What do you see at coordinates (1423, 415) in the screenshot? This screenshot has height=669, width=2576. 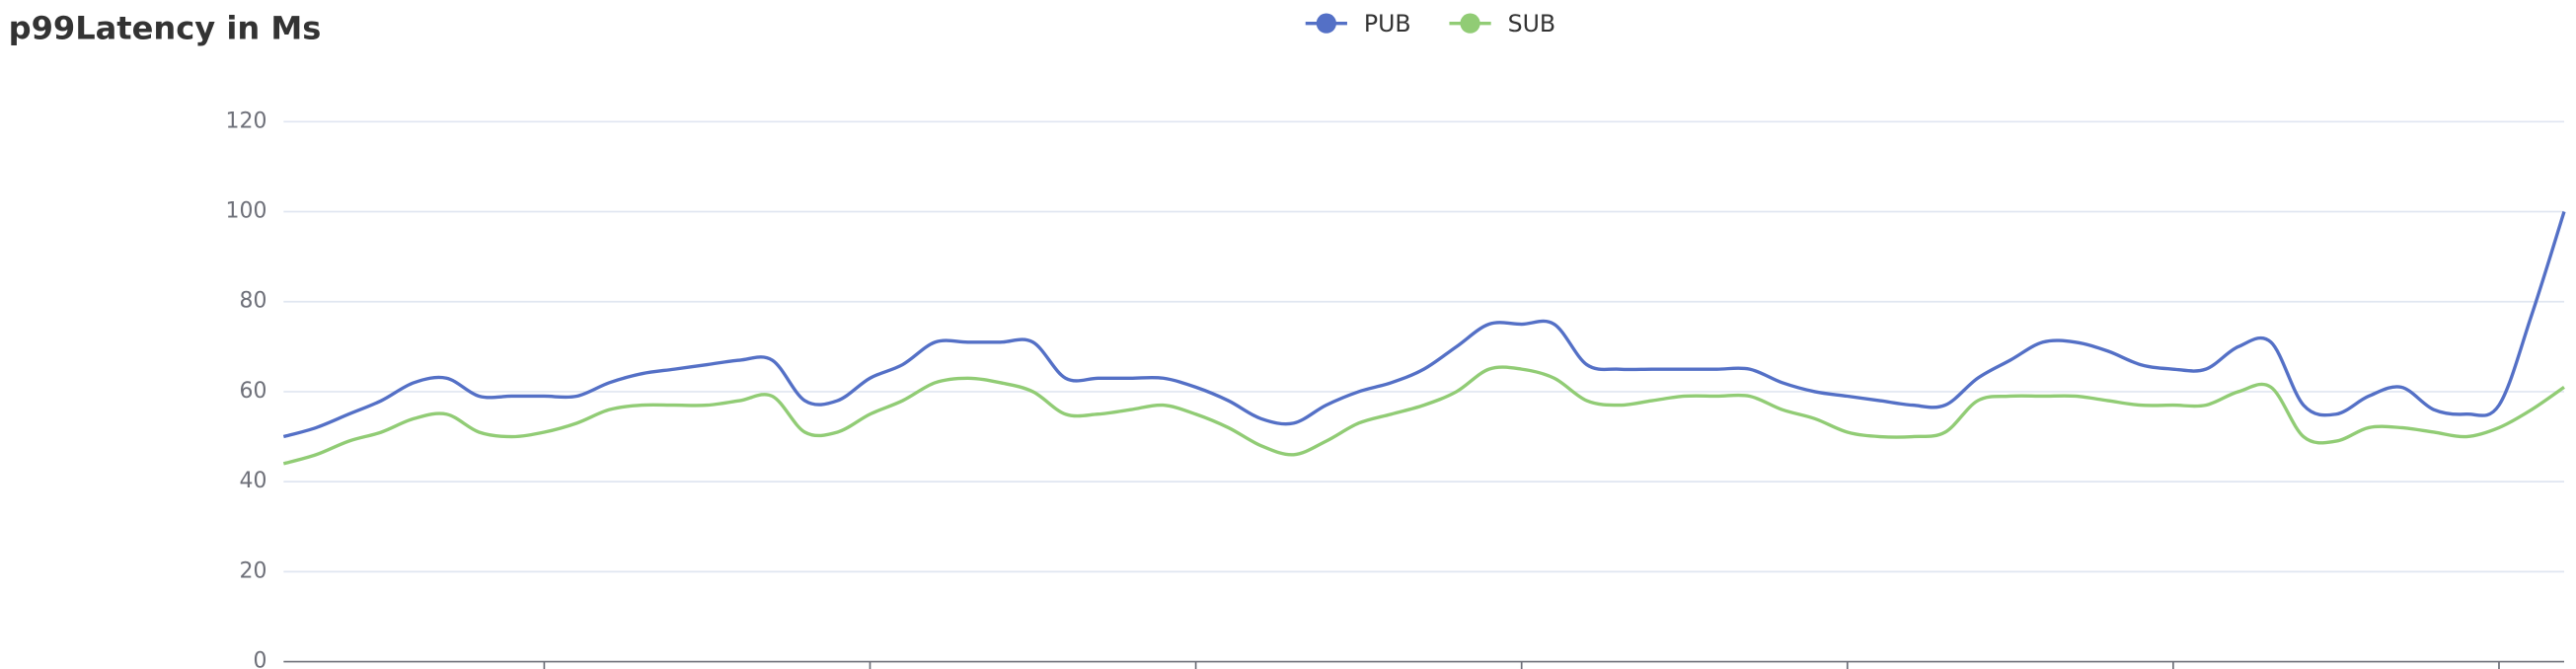 I see `line-series` at bounding box center [1423, 415].